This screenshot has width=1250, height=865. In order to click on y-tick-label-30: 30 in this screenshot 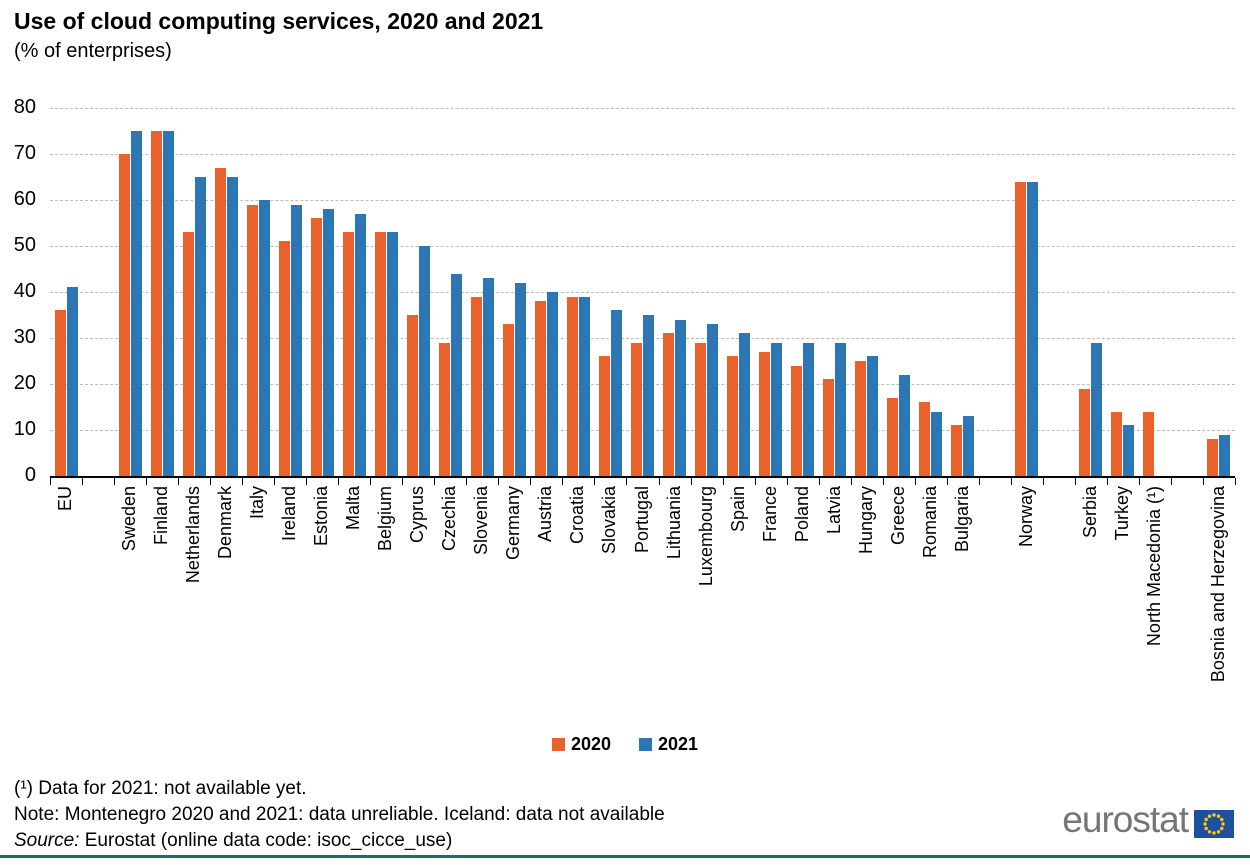, I will do `click(24, 337)`.